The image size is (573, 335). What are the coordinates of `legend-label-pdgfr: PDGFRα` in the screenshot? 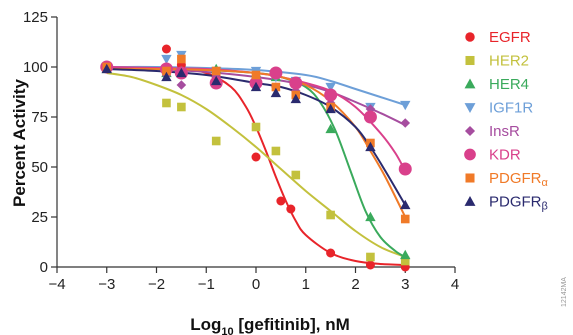 It's located at (519, 179).